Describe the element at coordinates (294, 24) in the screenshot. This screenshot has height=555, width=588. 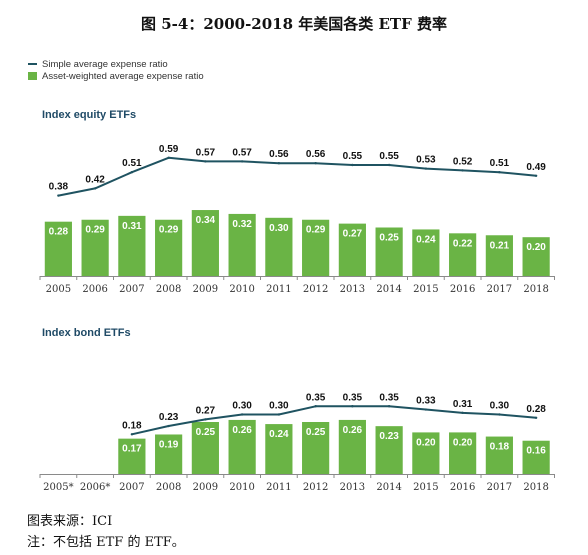
I see `chart-title: 图 5-4：2000-2018 年美国各类 ETF 费率` at that location.